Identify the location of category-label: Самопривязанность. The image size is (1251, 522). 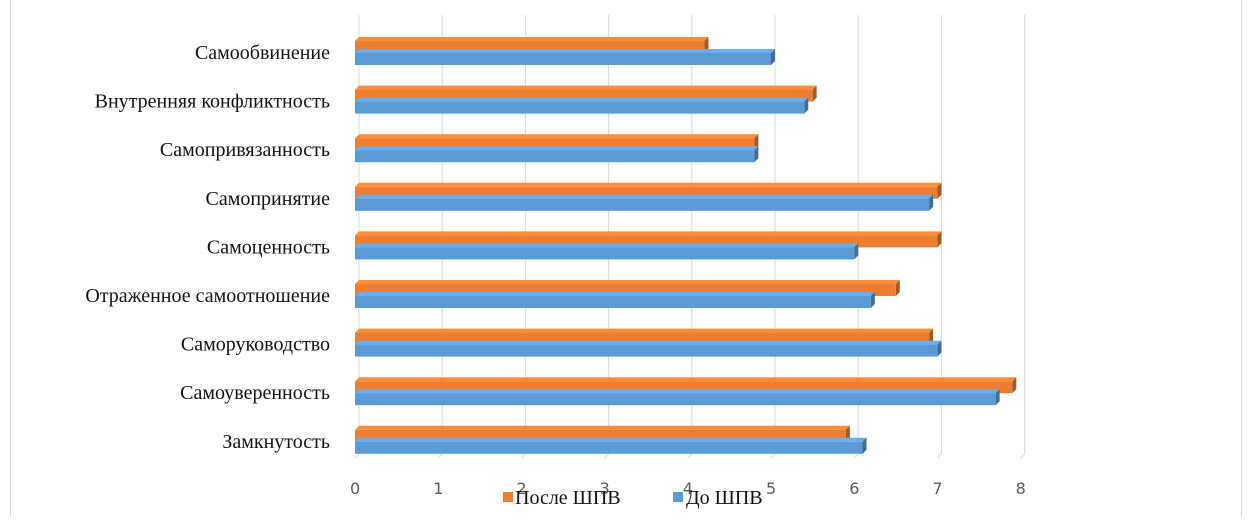
(245, 150).